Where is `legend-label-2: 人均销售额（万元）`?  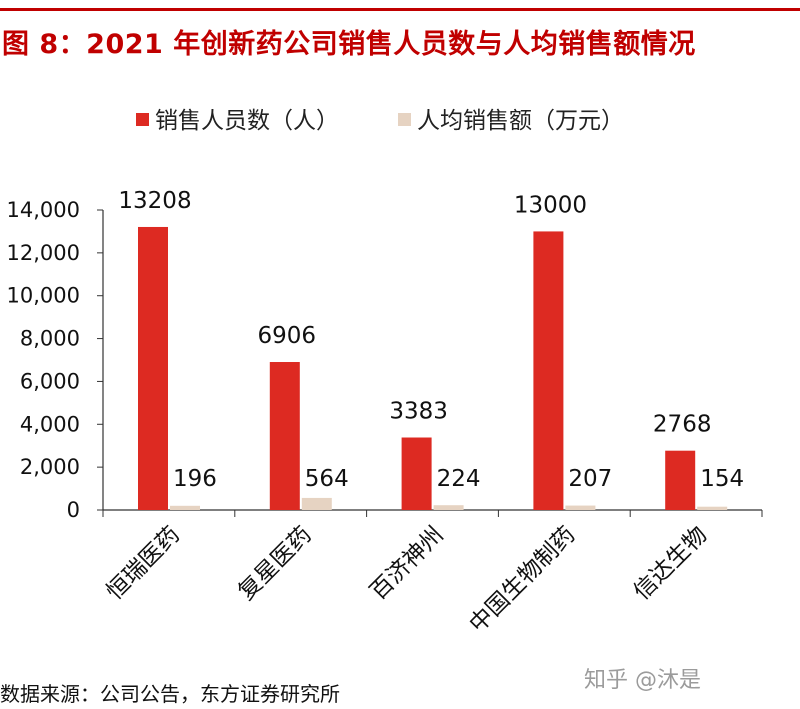
legend-label-2: 人均销售额（万元） is located at coordinates (520, 121).